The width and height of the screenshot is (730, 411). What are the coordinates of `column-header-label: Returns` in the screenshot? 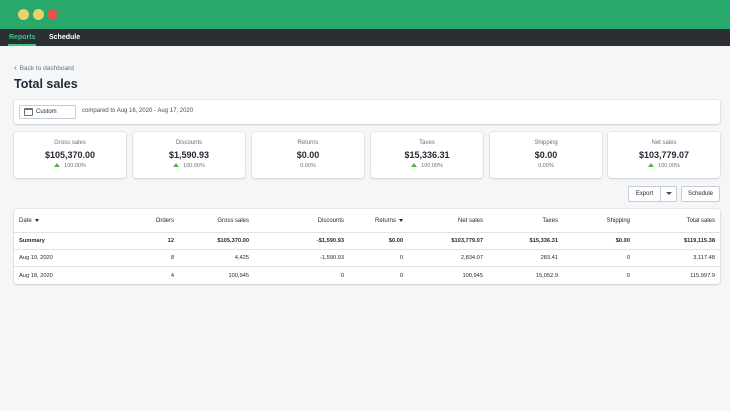 It's located at (385, 220).